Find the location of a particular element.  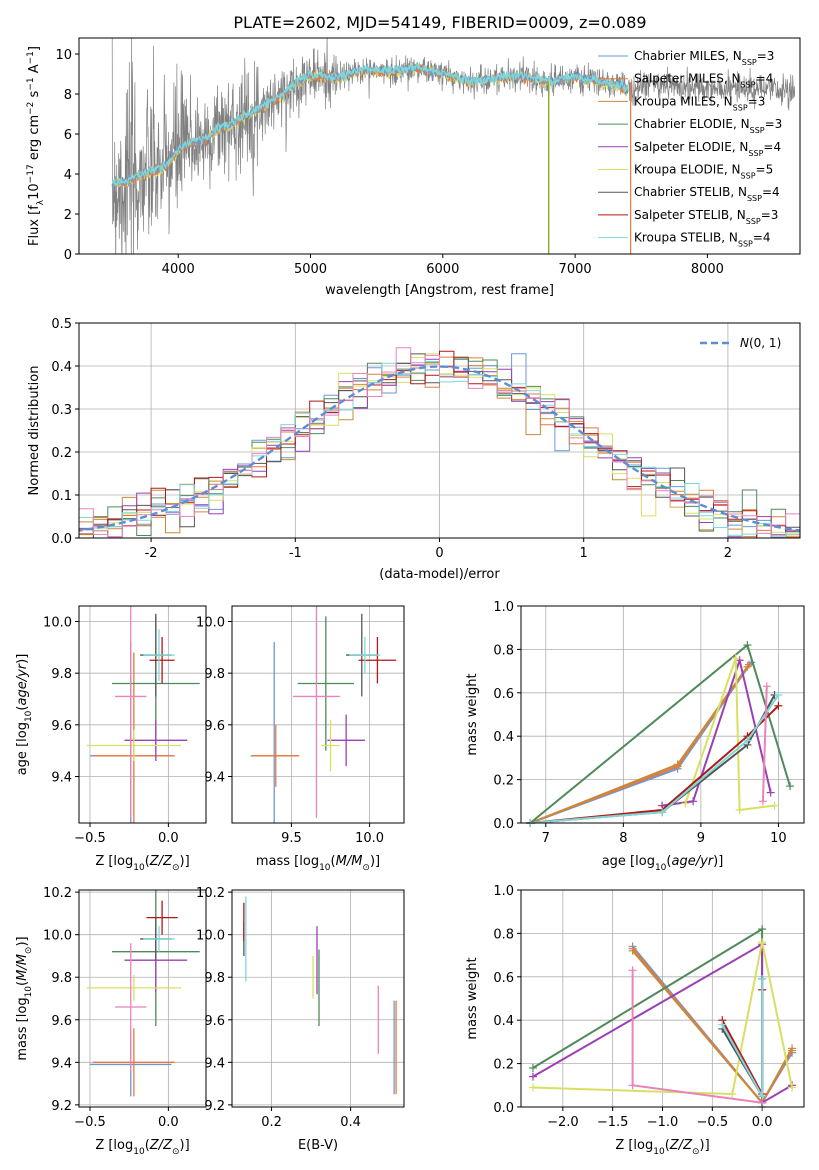

panel-6: 0.2 0.4 9.2 9.4 9.6 9.8 10.0 10.2 E(B-V) is located at coordinates (300, 1019).